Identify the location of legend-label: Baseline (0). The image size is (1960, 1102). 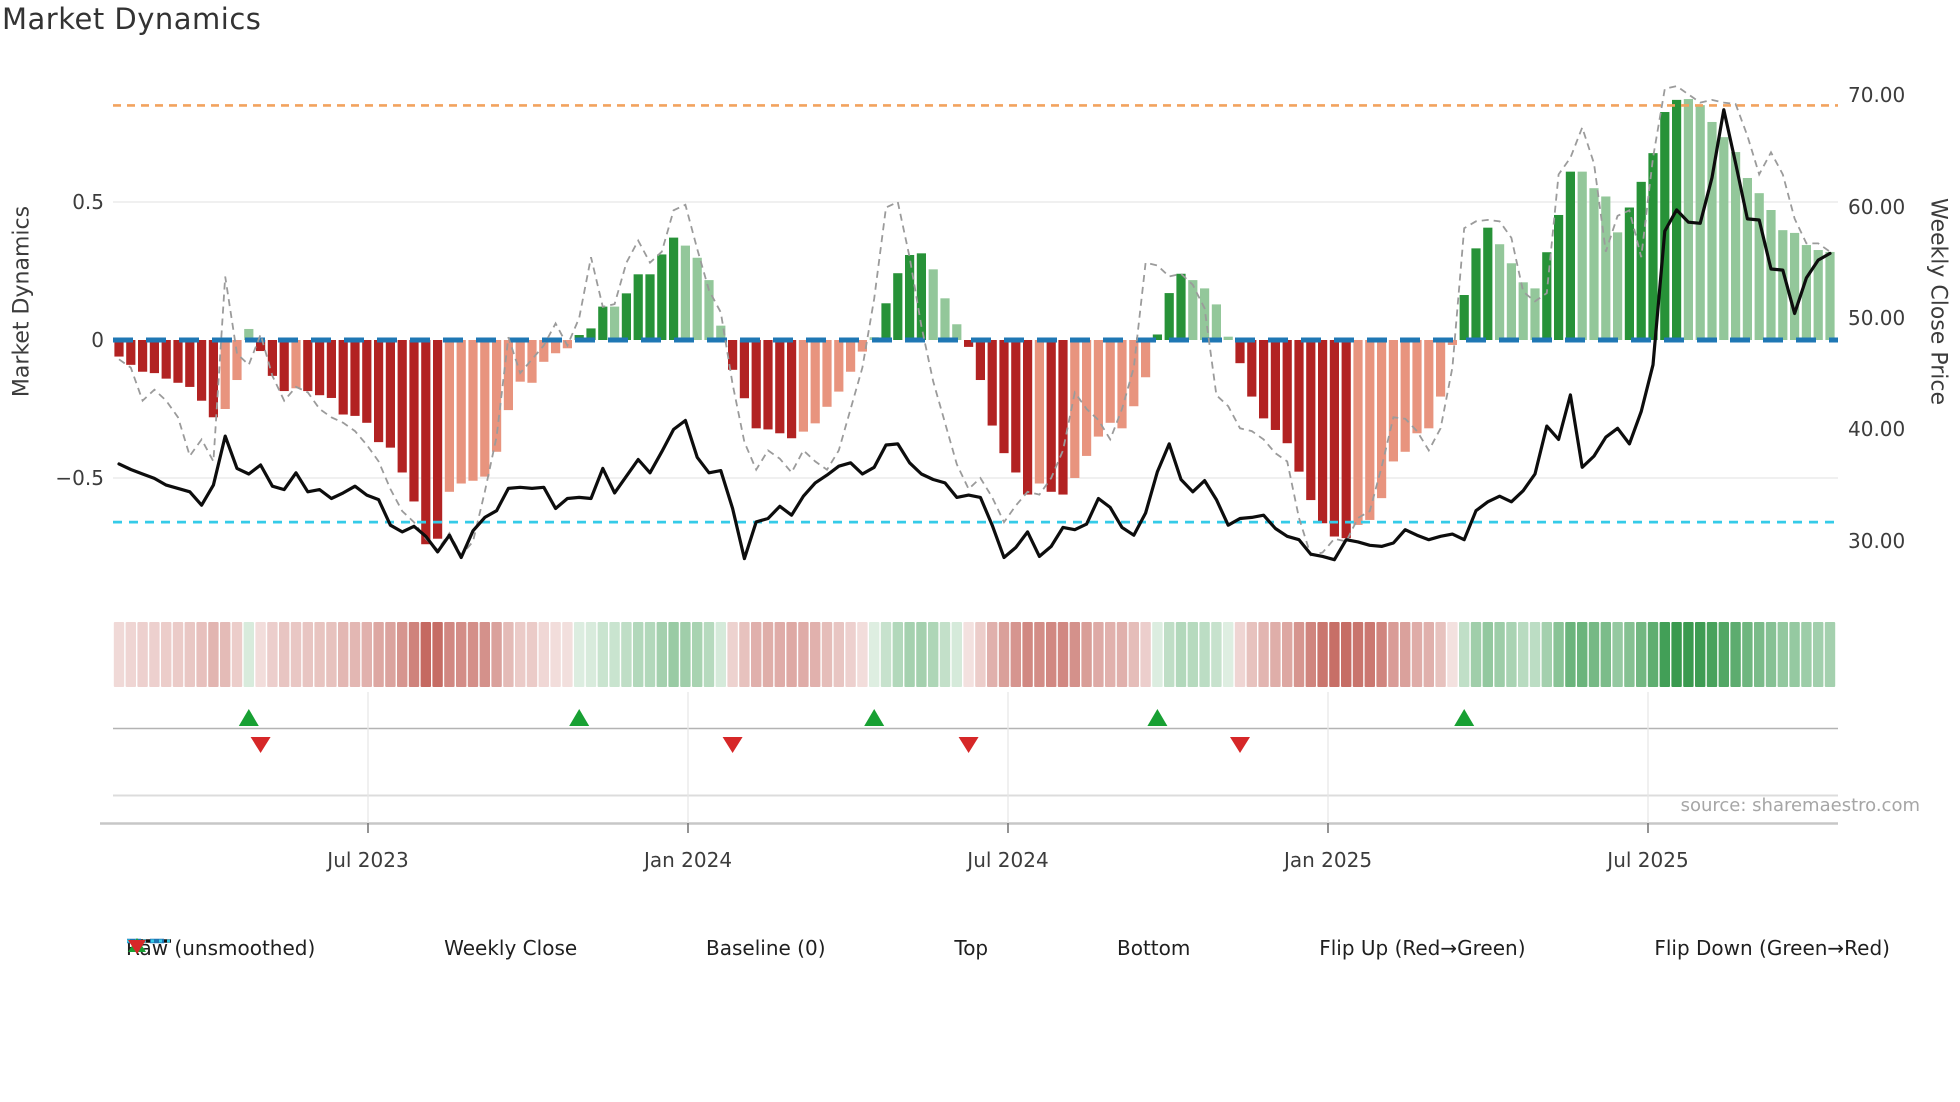
(766, 948).